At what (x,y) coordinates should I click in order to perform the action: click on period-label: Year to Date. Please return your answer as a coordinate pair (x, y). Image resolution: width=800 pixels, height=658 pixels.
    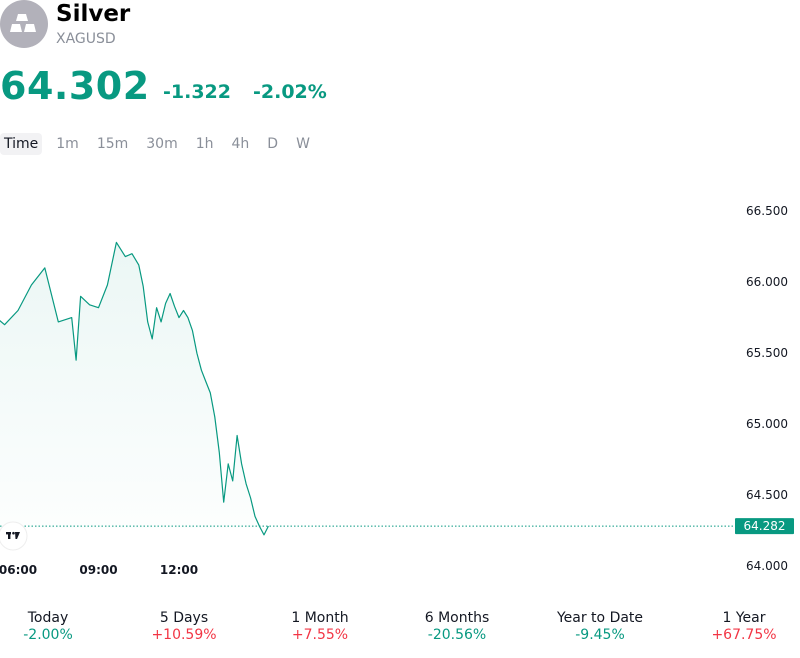
    Looking at the image, I should click on (600, 618).